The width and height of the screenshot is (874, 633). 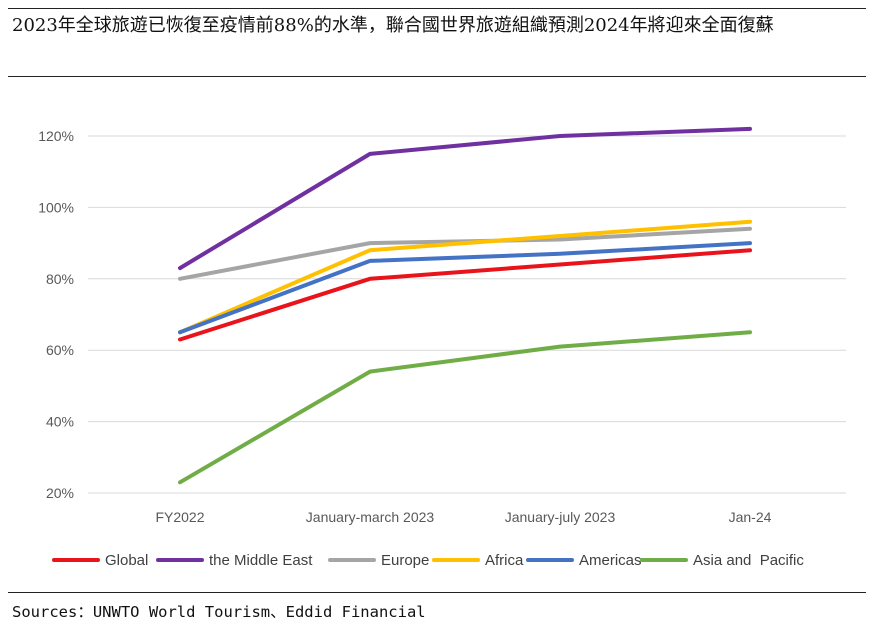 What do you see at coordinates (405, 560) in the screenshot?
I see `legend-label: Europe` at bounding box center [405, 560].